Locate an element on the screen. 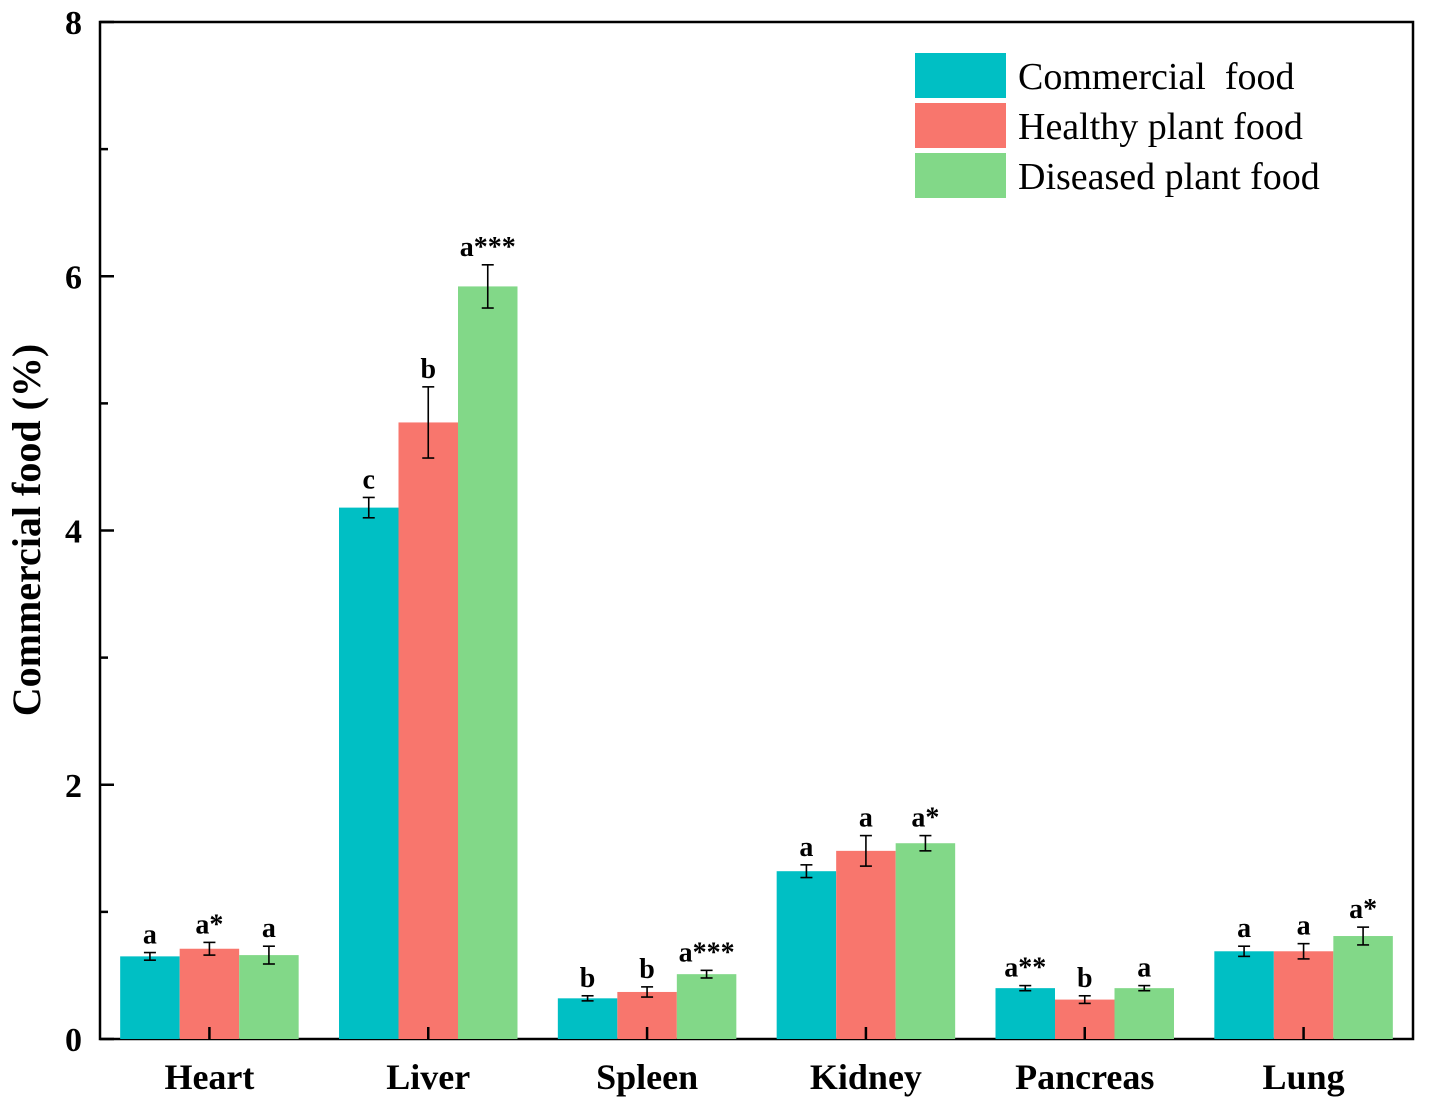  y-axis-label: Commercial food (%) is located at coordinates (26, 530).